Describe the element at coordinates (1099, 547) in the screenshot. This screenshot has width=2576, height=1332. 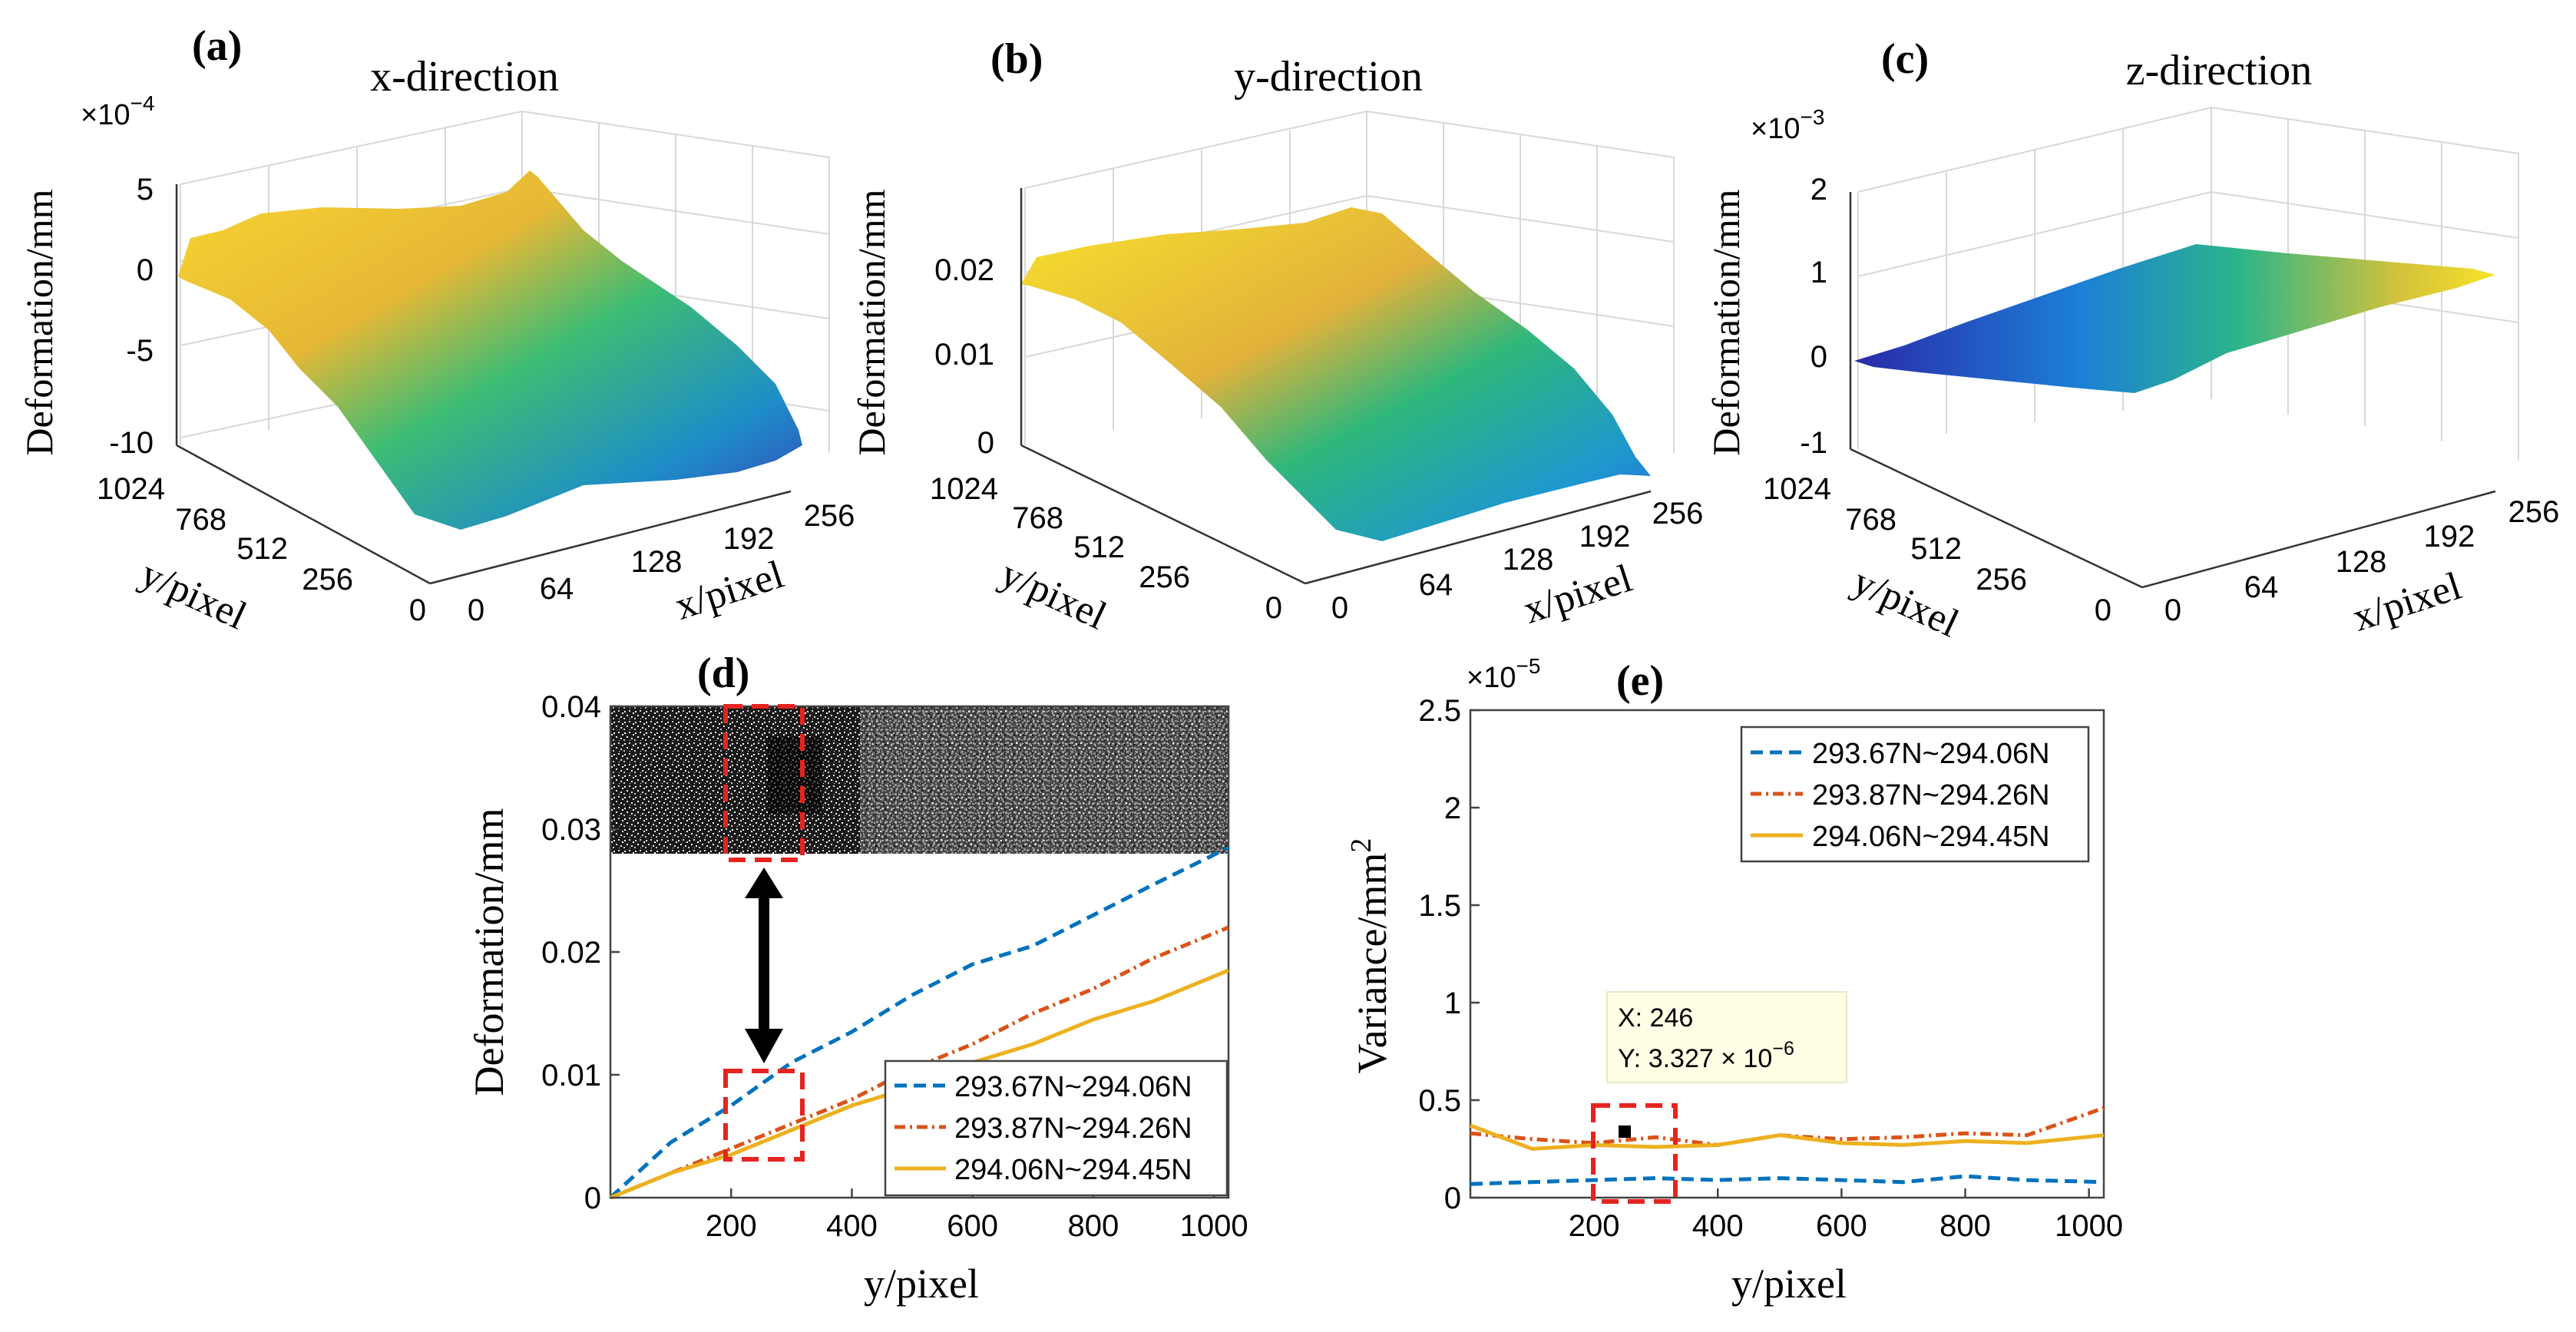
I see `panel-b-ytick: 512` at that location.